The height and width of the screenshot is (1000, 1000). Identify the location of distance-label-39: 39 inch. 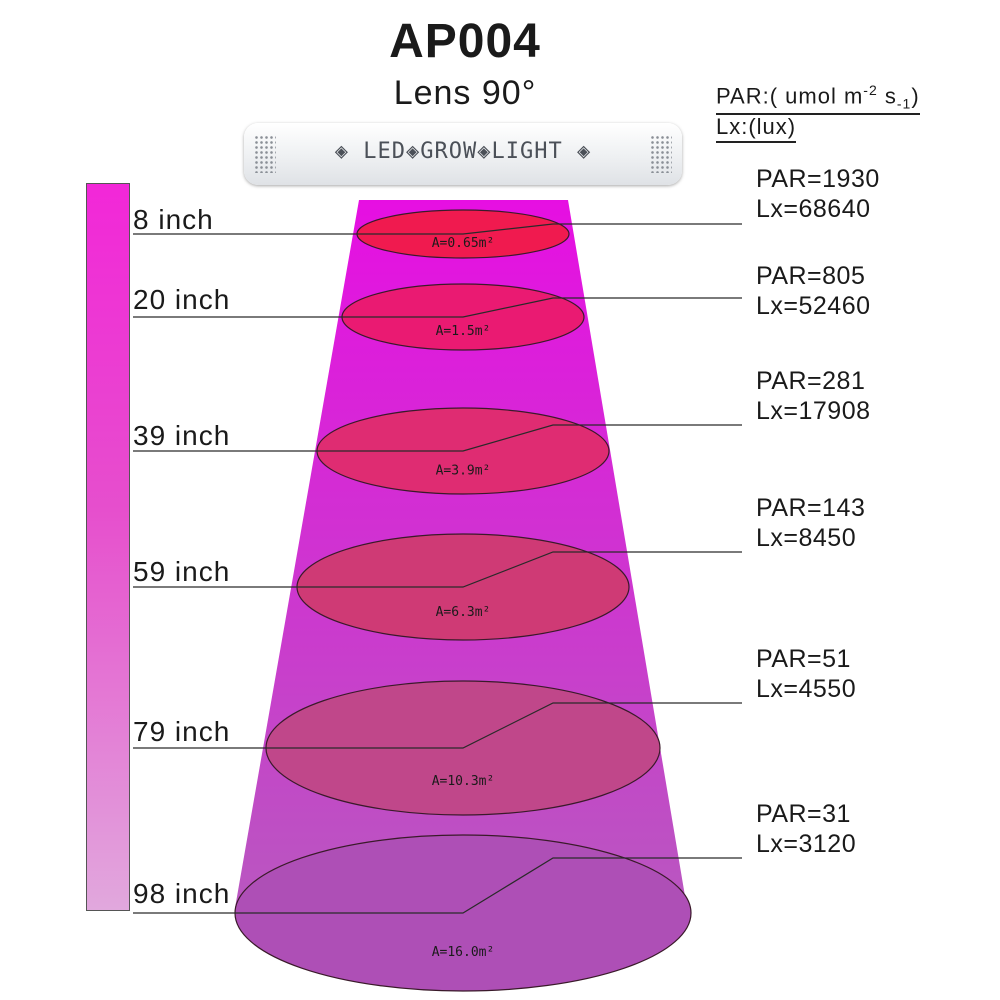
(182, 435).